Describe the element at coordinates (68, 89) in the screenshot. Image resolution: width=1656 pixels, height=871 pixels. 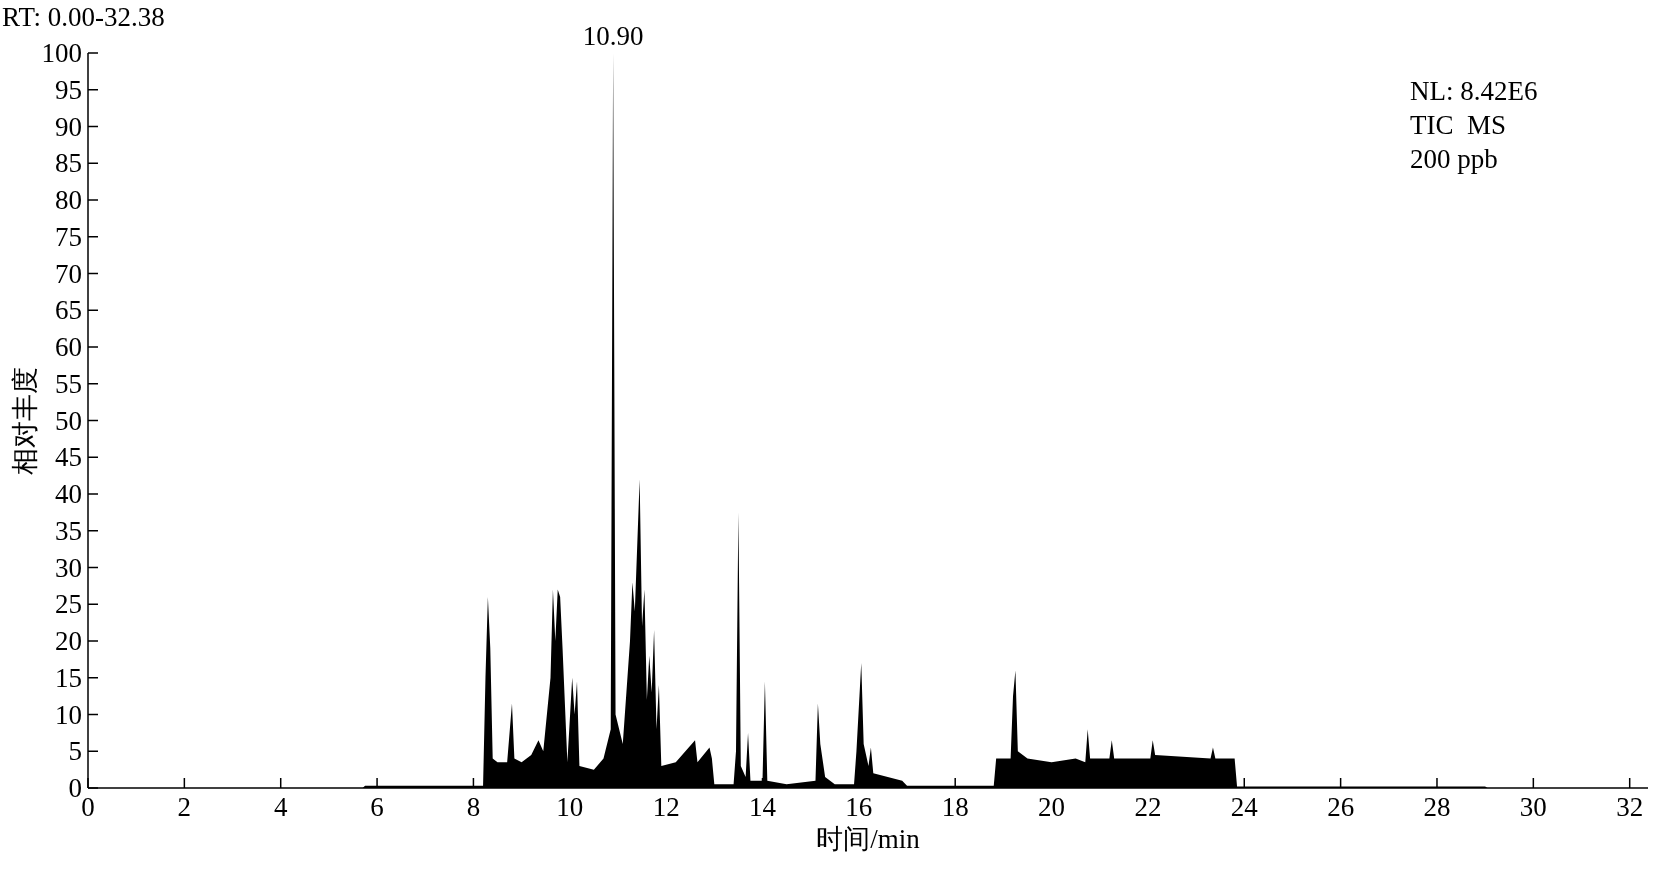
I see `y-tick-label: 95` at that location.